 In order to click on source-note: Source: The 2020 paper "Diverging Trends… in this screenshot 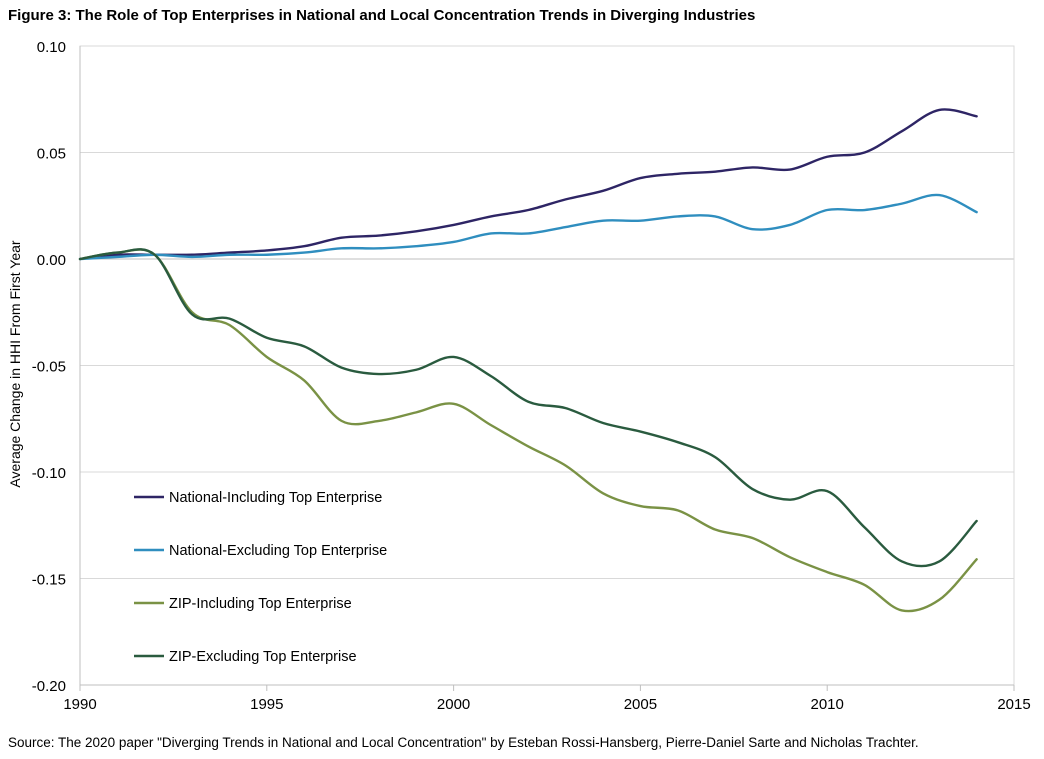, I will do `click(463, 742)`.